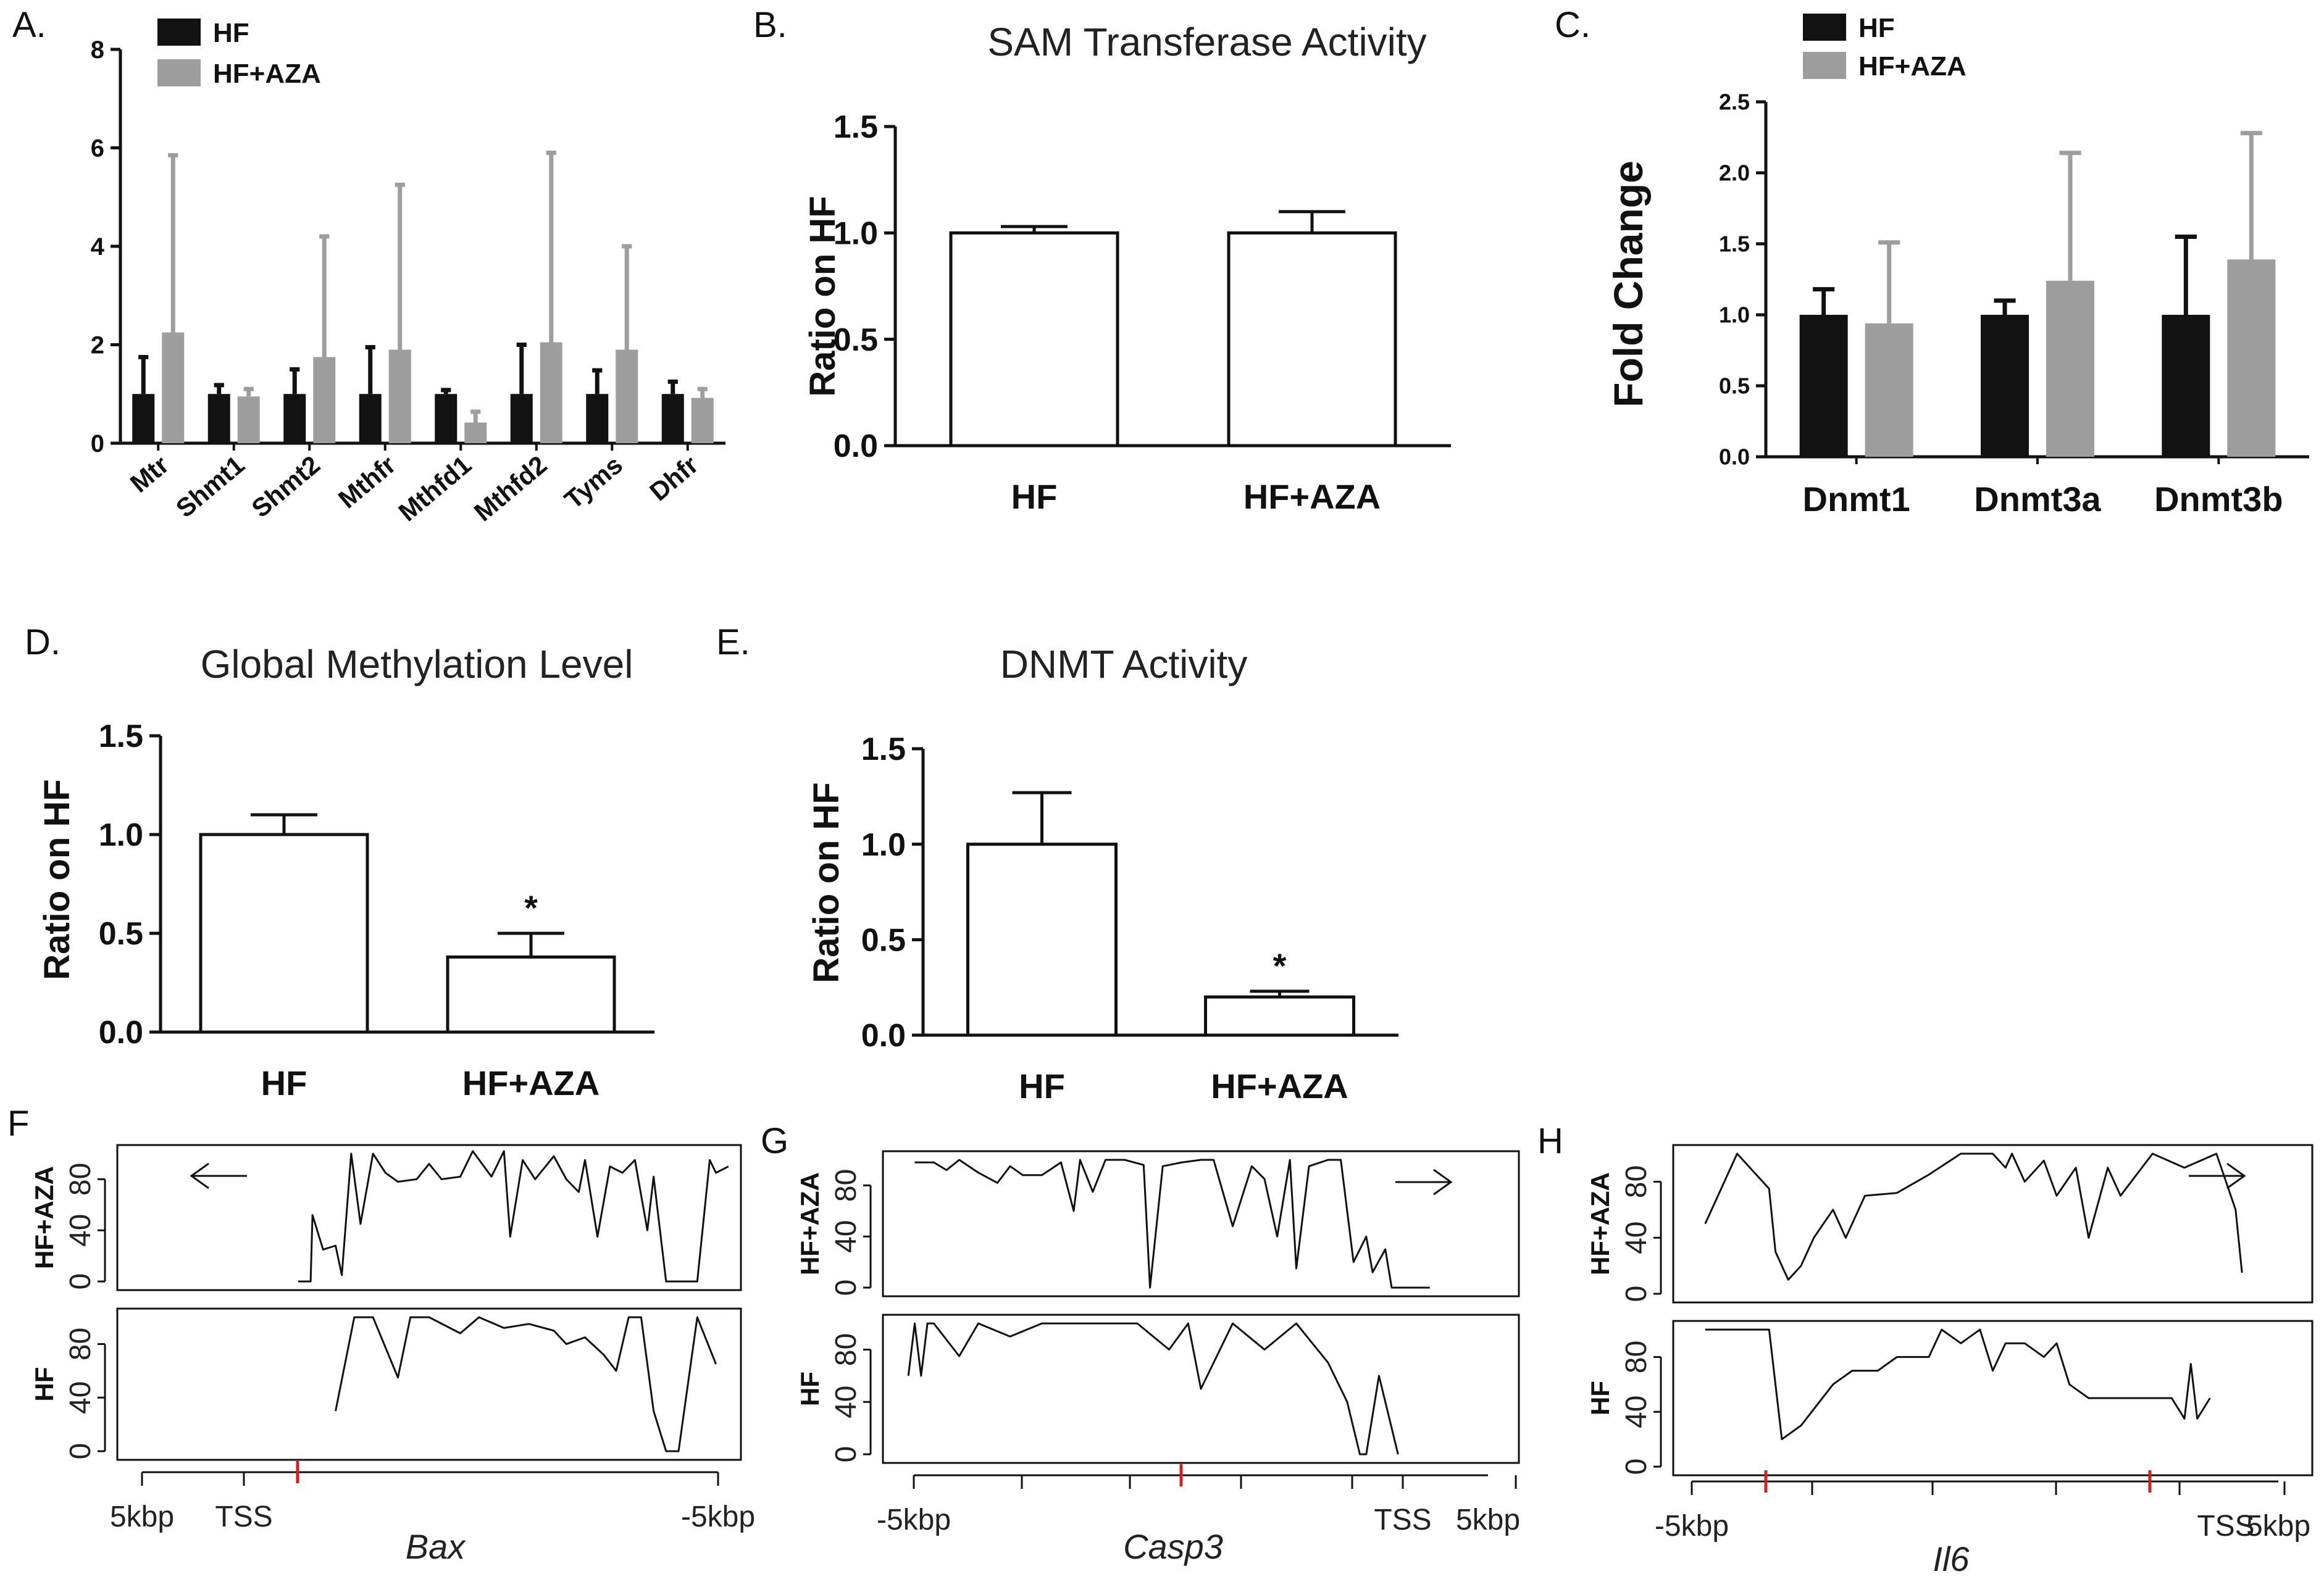 The image size is (2324, 1587). I want to click on panel-h-letter: H, so click(1550, 1141).